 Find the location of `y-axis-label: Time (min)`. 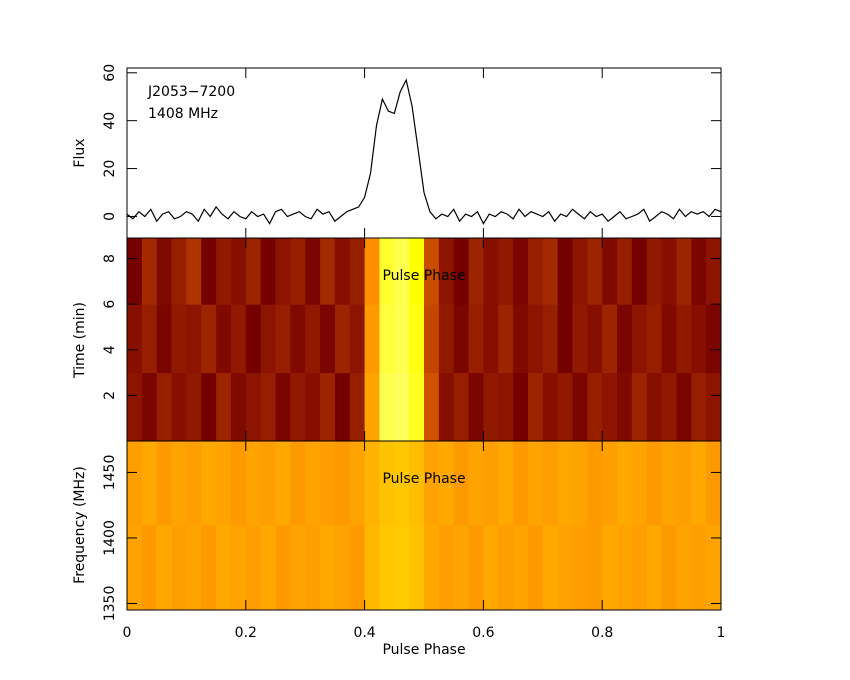

y-axis-label: Time (min) is located at coordinates (80, 340).